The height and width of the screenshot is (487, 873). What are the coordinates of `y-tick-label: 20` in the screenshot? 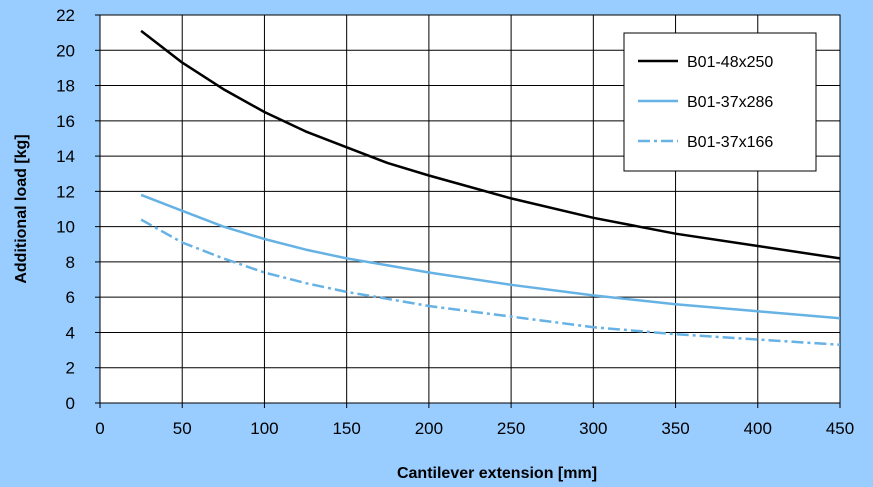 It's located at (65, 50).